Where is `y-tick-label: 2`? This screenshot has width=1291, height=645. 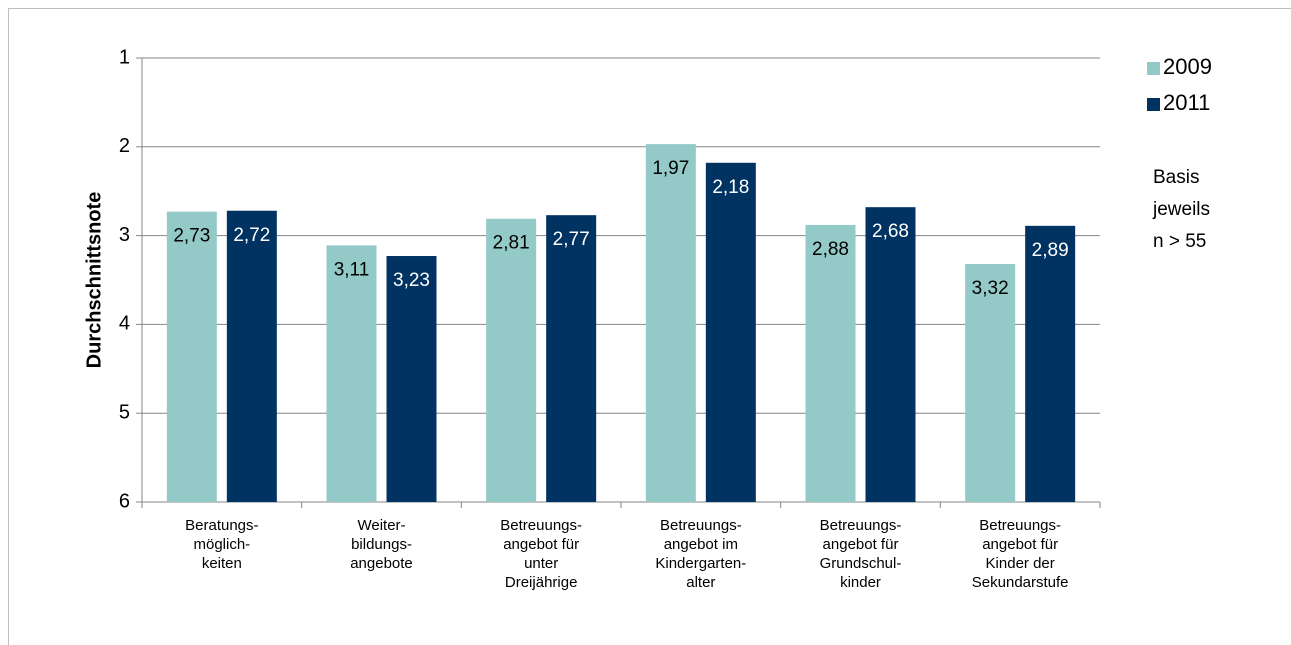
y-tick-label: 2 is located at coordinates (124, 146).